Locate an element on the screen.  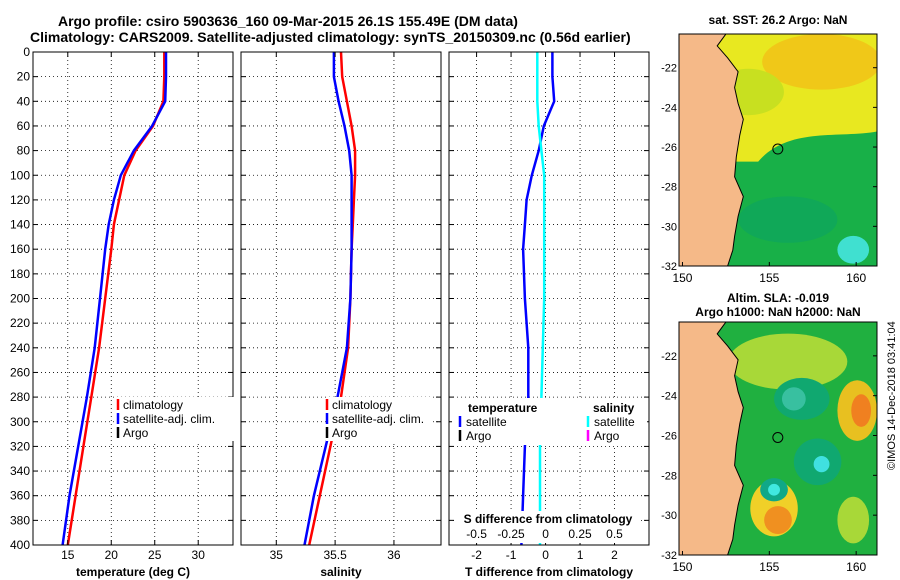
map-title: sat. SST: 26.2 Argo: NaN is located at coordinates (778, 20).